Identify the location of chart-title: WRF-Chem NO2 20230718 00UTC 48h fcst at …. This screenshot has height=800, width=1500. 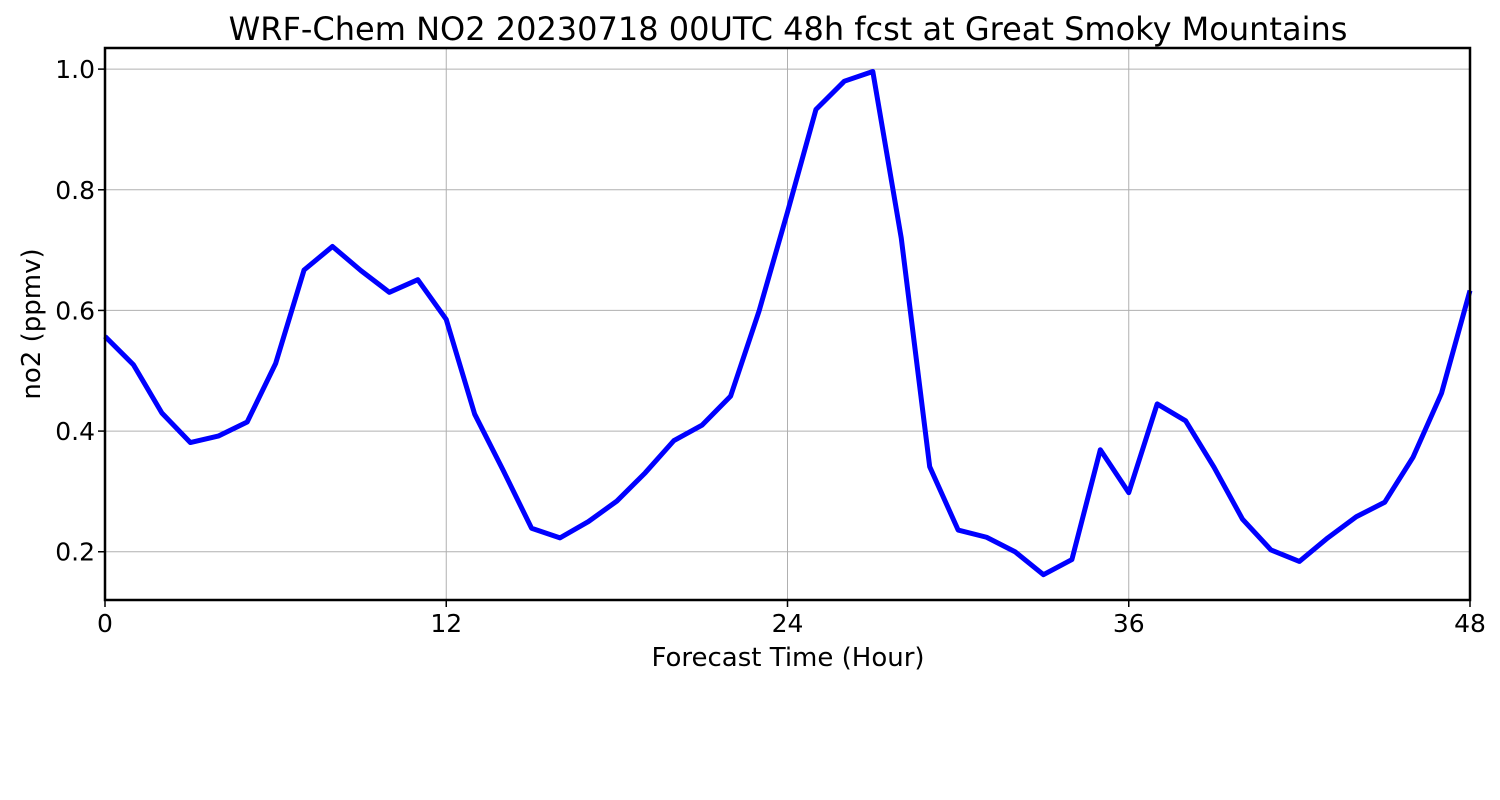
(788, 29).